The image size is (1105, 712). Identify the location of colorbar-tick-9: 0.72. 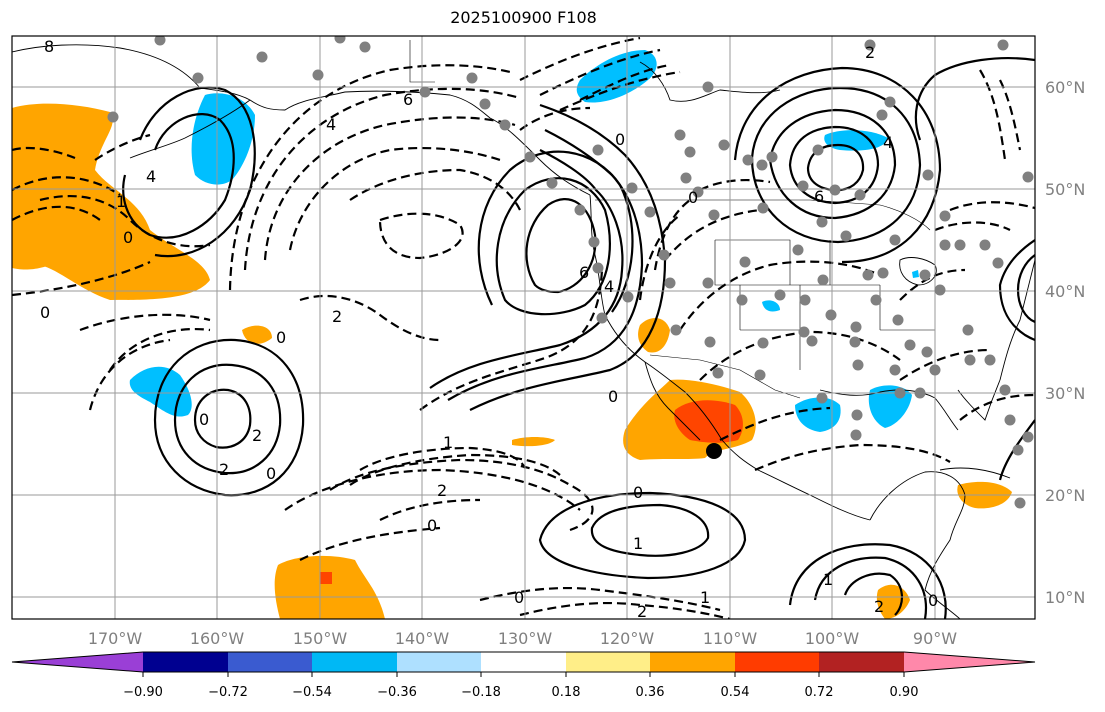
(819, 692).